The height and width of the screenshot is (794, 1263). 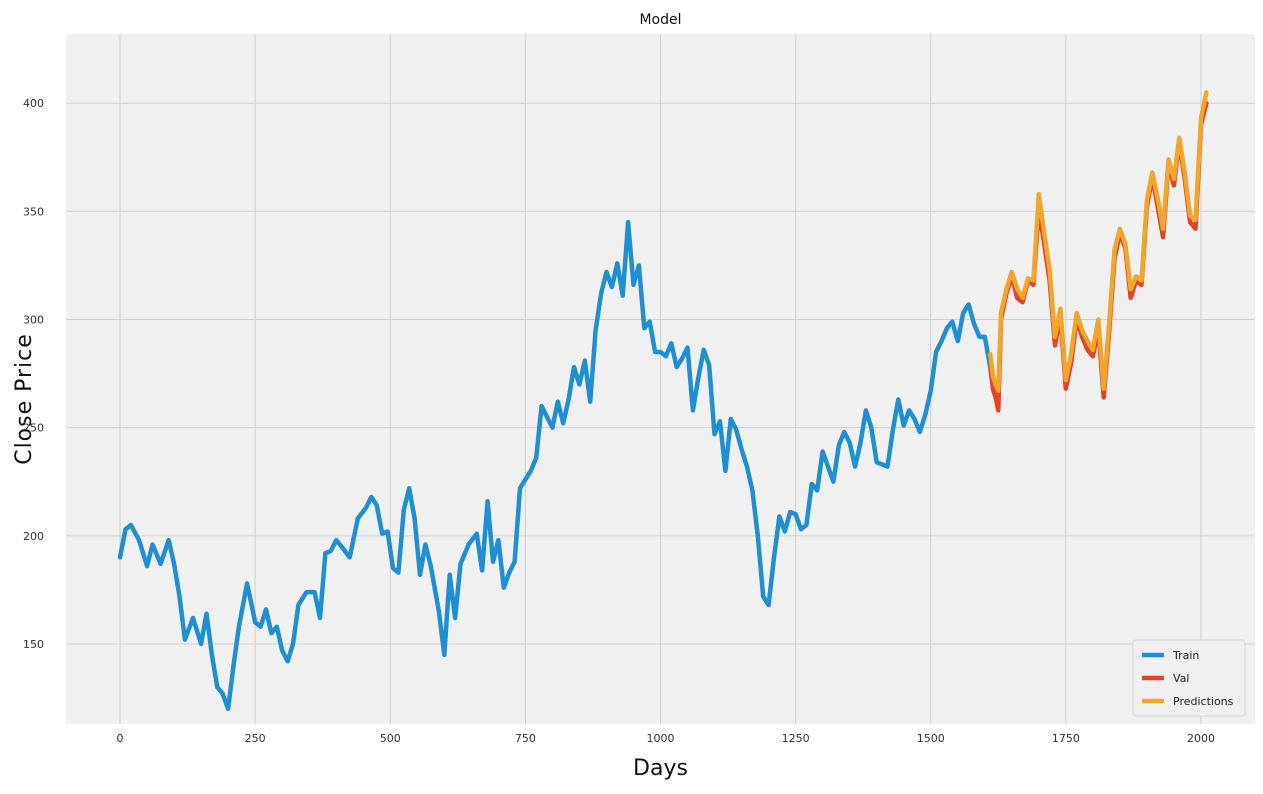 I want to click on y-tick-label: 350, so click(x=33, y=211).